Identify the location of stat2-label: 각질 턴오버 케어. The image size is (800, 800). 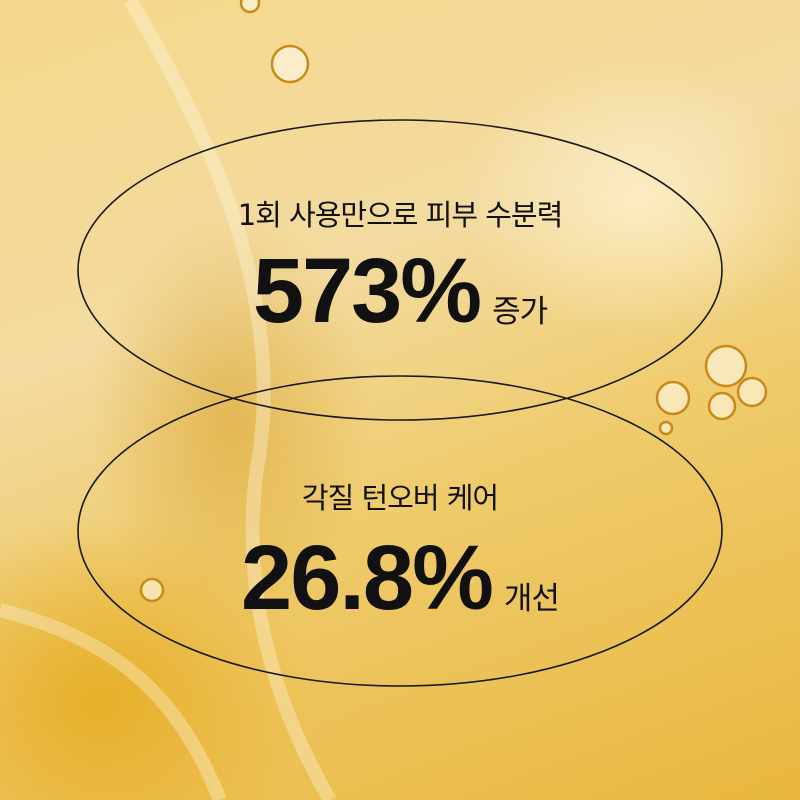
(400, 498).